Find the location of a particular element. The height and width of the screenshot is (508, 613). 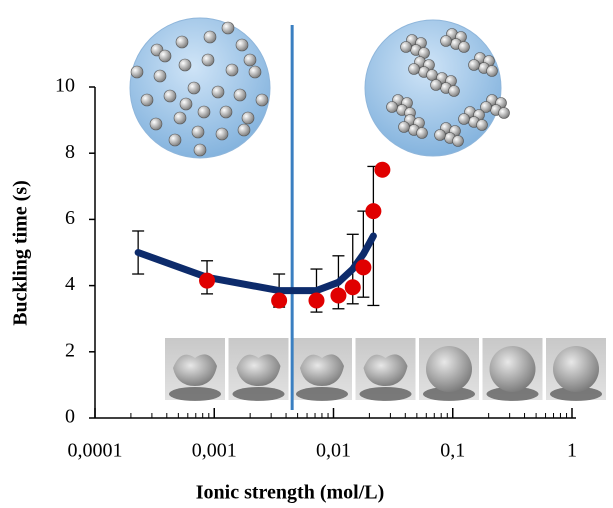

x-tick-label: 1 is located at coordinates (572, 451).